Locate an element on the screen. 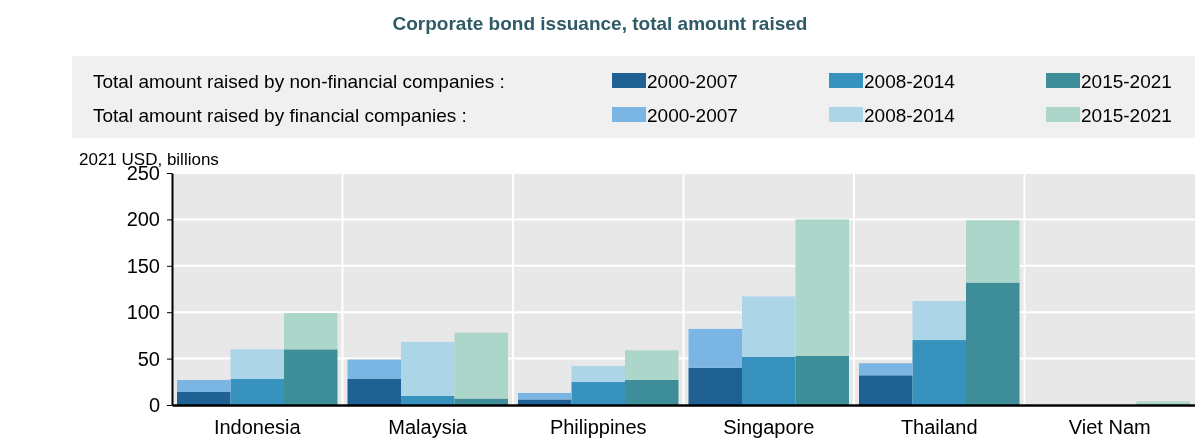 The height and width of the screenshot is (441, 1195). x-tick-label: Viet Nam is located at coordinates (1109, 427).